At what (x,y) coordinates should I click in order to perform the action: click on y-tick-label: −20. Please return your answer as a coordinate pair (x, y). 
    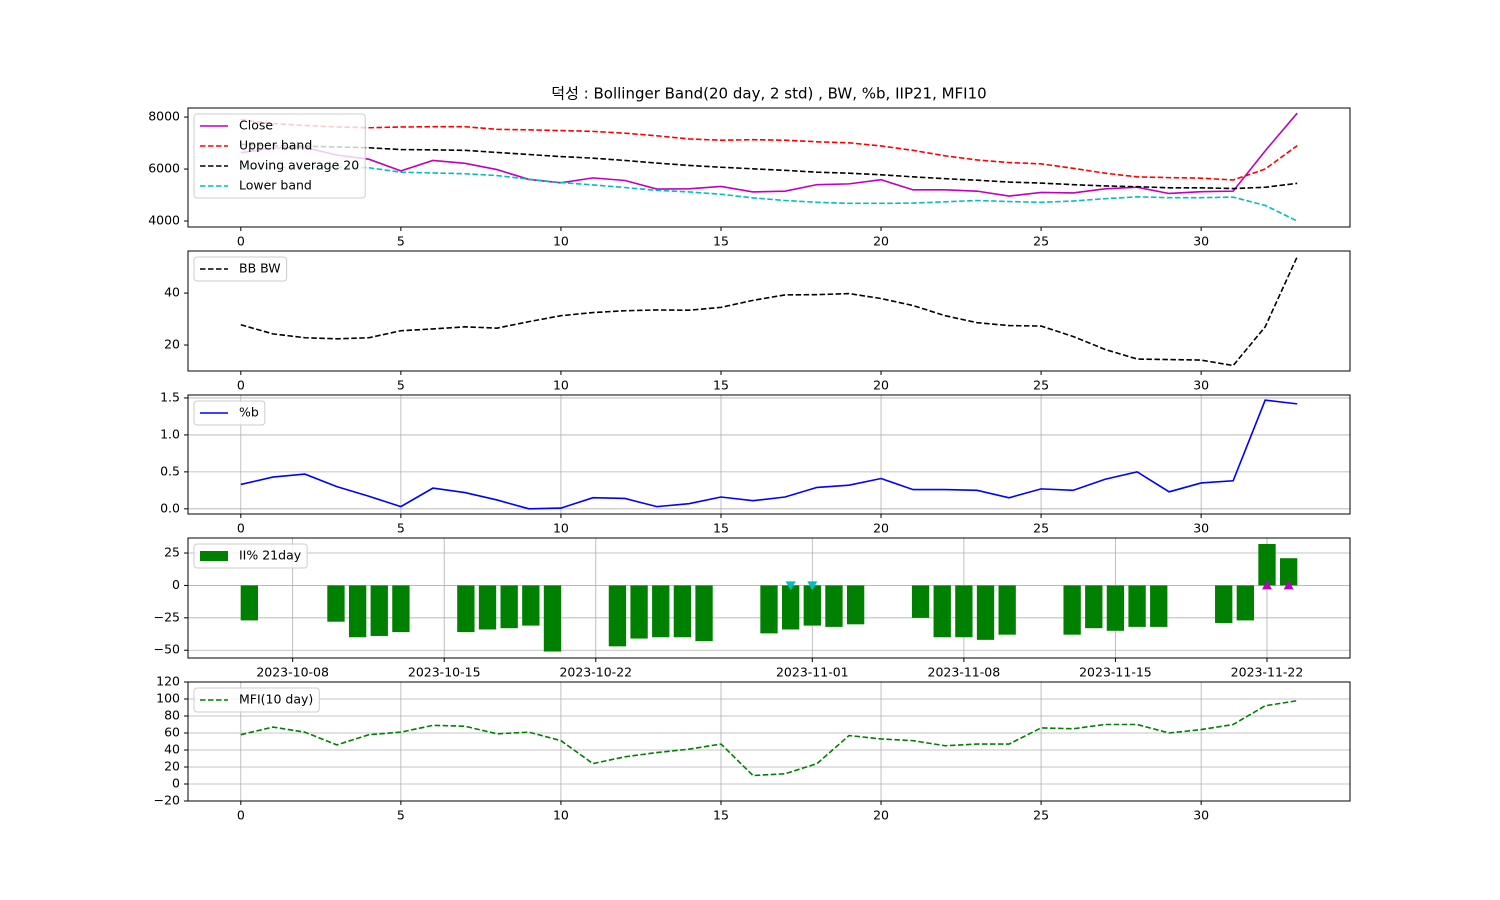
    Looking at the image, I should click on (167, 800).